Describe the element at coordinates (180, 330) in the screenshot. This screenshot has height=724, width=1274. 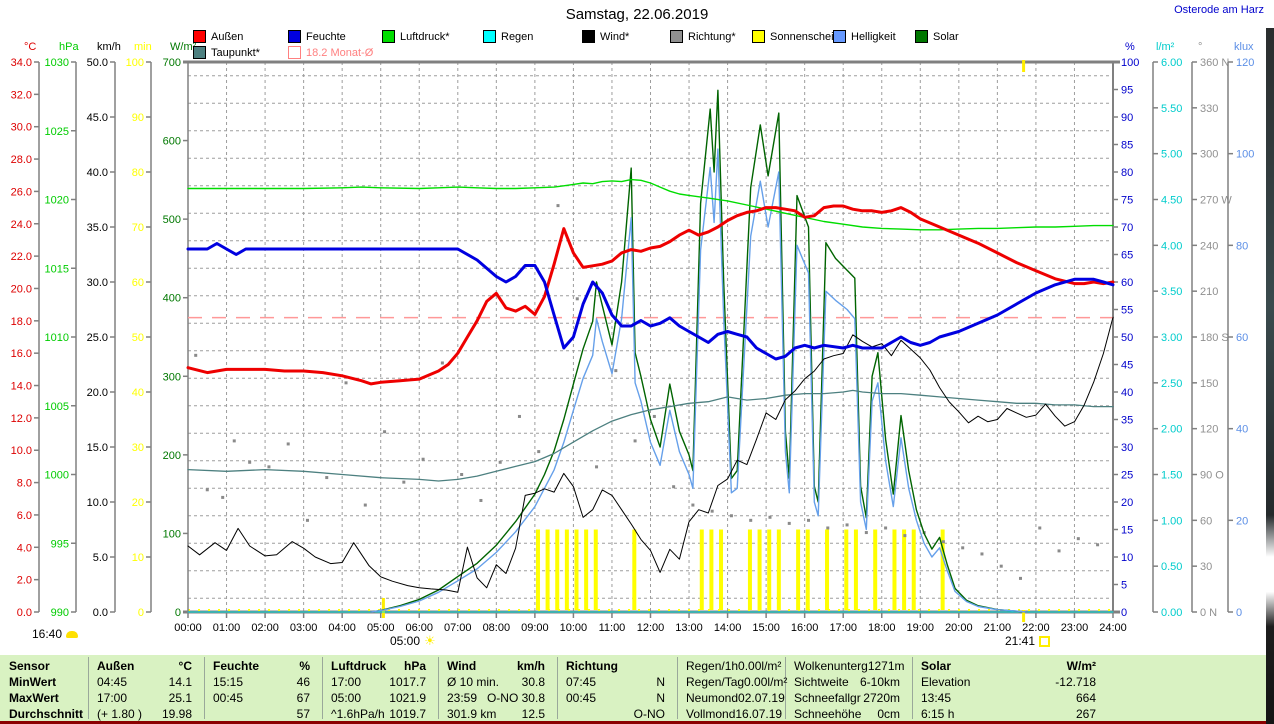
I see `axis-solar: W/m² 700 600 500 400 300 200 100 0` at that location.